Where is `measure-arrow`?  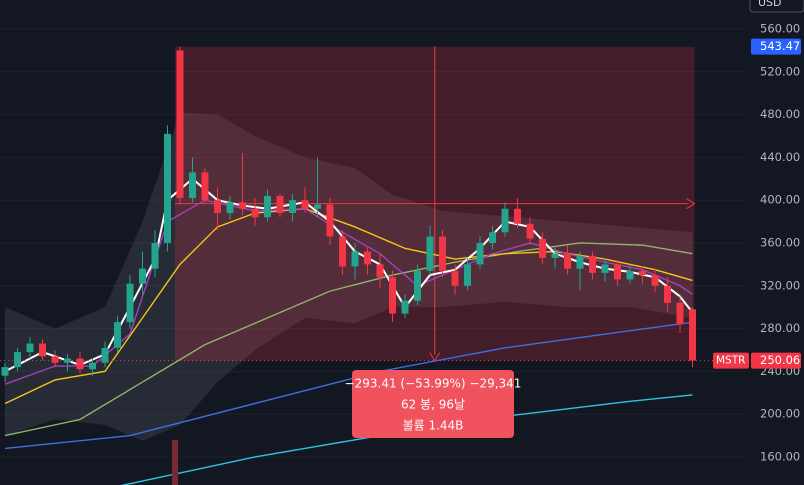
measure-arrow is located at coordinates (691, 204).